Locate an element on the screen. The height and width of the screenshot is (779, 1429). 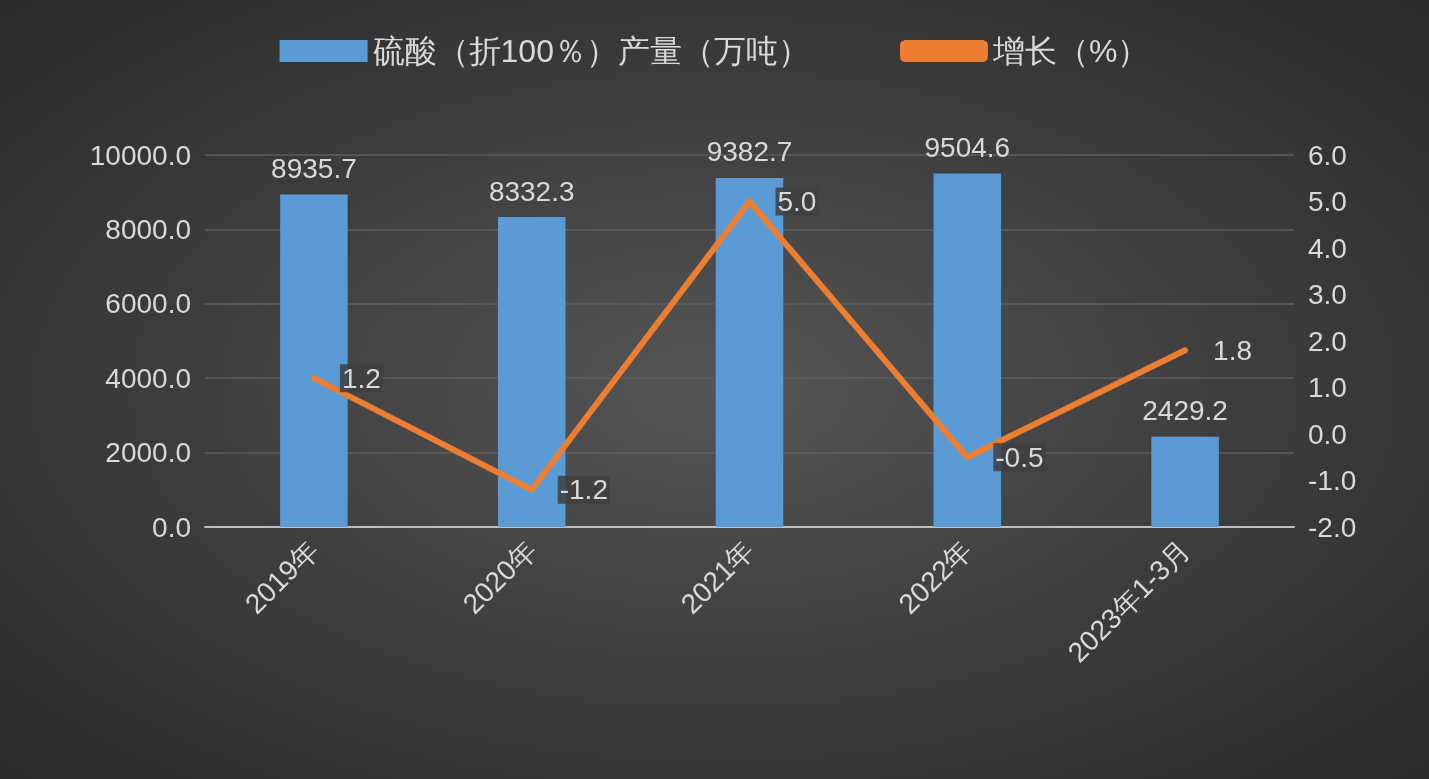
data-label: 8935.7 is located at coordinates (314, 169).